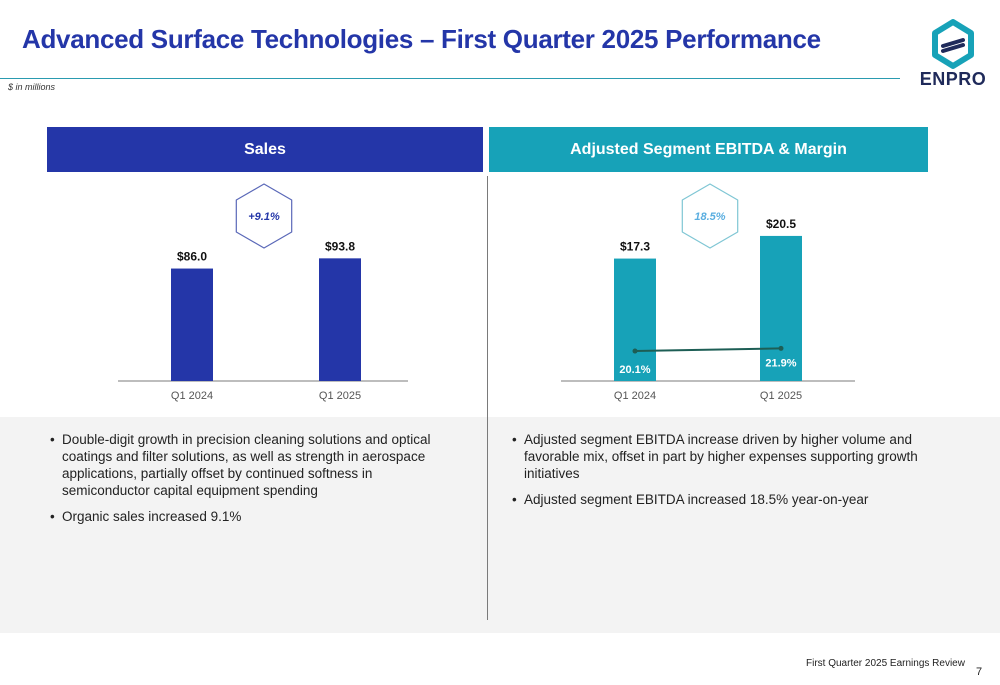 The image size is (1000, 685). What do you see at coordinates (265, 149) in the screenshot?
I see `sales-header: Sales` at bounding box center [265, 149].